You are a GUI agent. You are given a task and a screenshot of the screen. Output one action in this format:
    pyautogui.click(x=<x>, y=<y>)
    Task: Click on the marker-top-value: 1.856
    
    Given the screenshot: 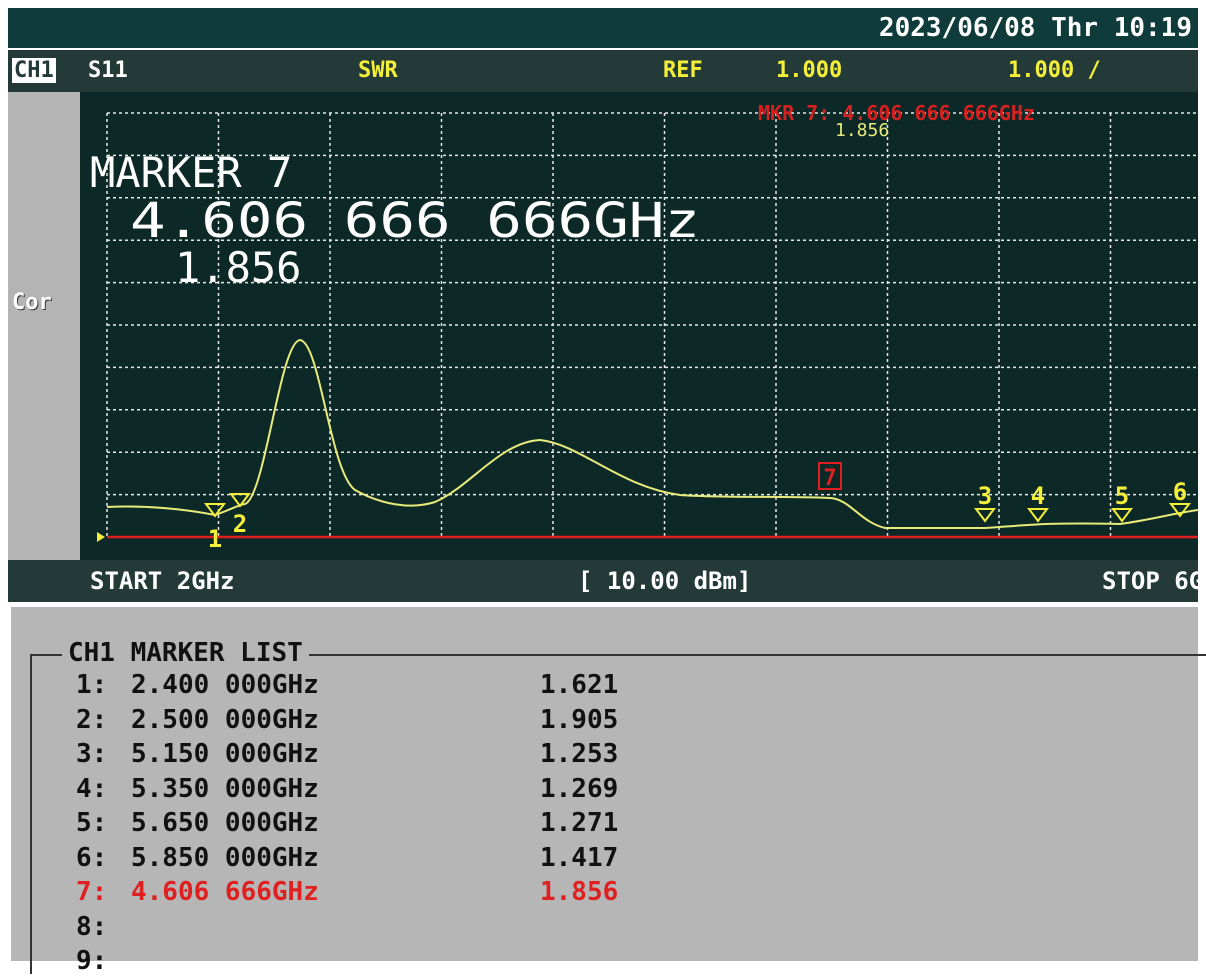 What is the action you would take?
    pyautogui.click(x=862, y=130)
    